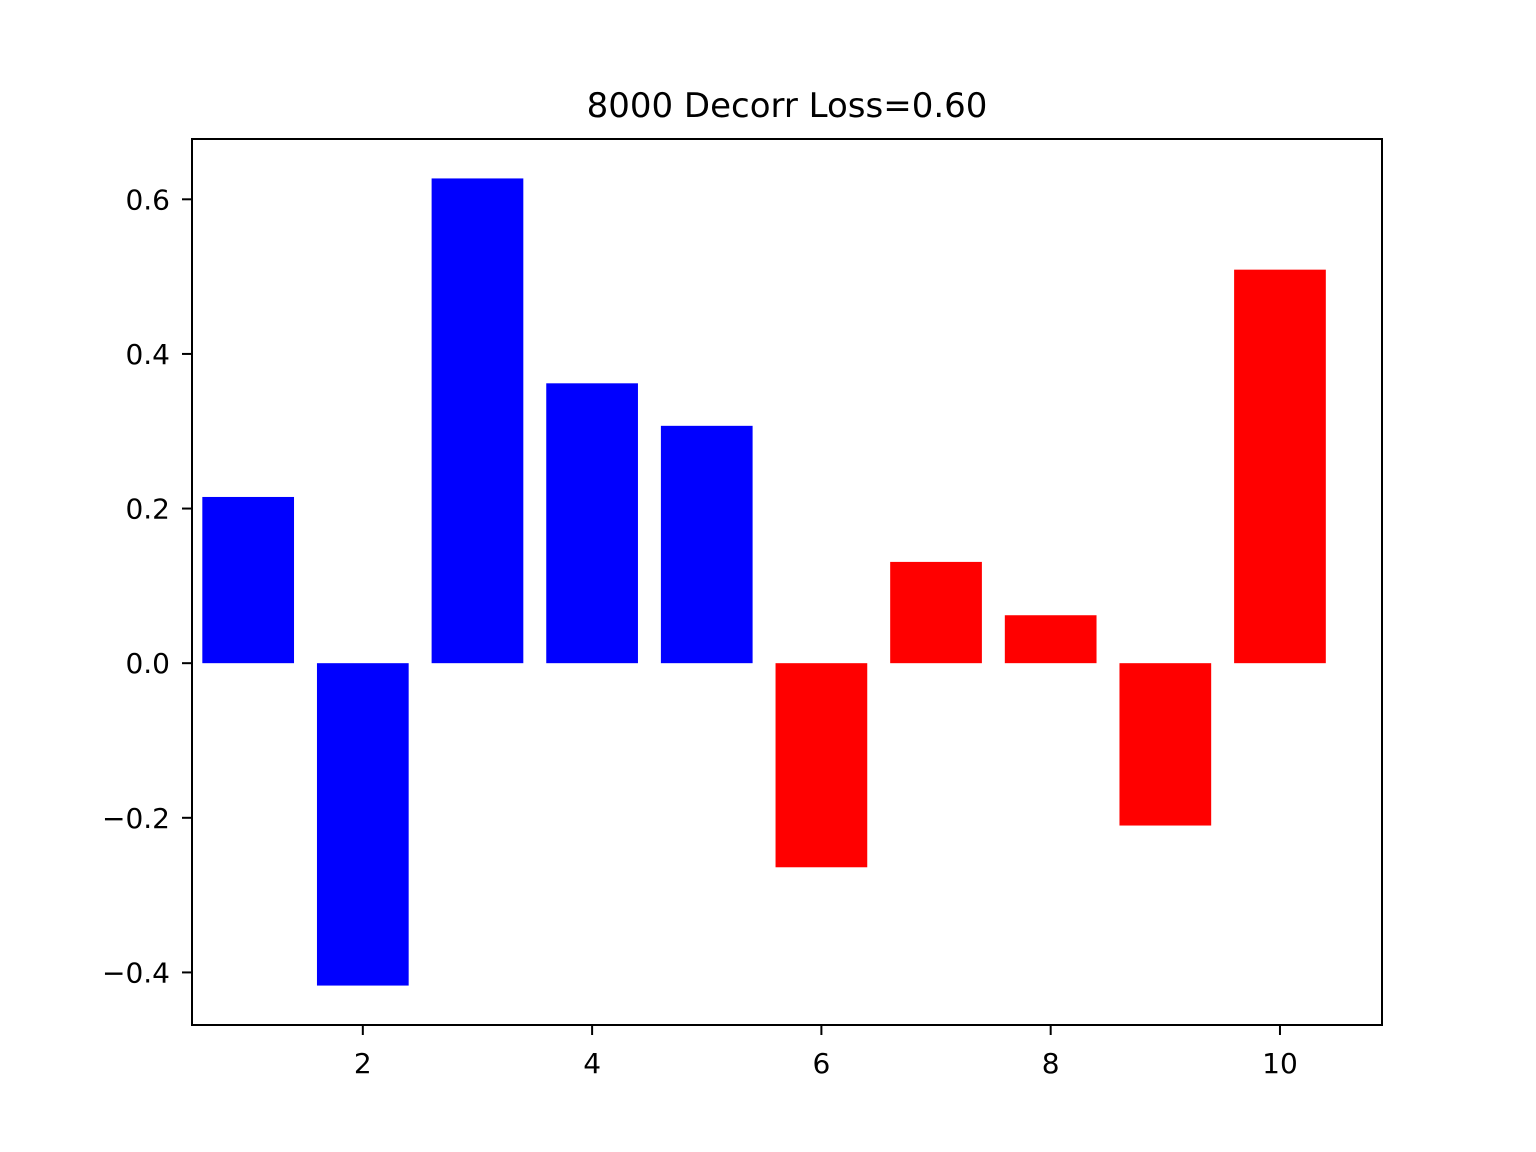 The width and height of the screenshot is (1536, 1152). What do you see at coordinates (147, 663) in the screenshot?
I see `y-tick-label: 0.0` at bounding box center [147, 663].